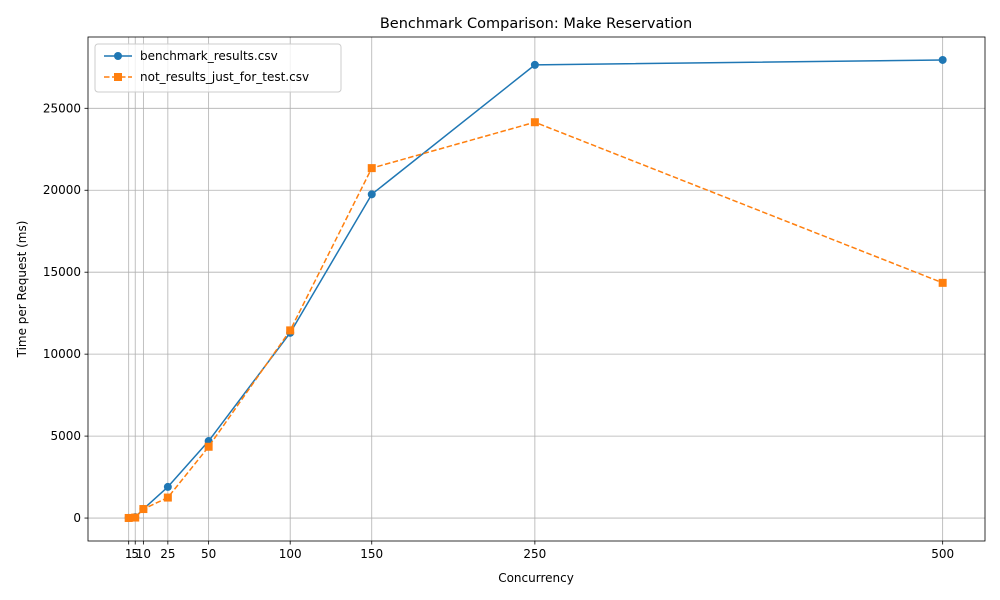 This screenshot has height=600, width=1000. Describe the element at coordinates (208, 554) in the screenshot. I see `x-tick-label: 50` at that location.